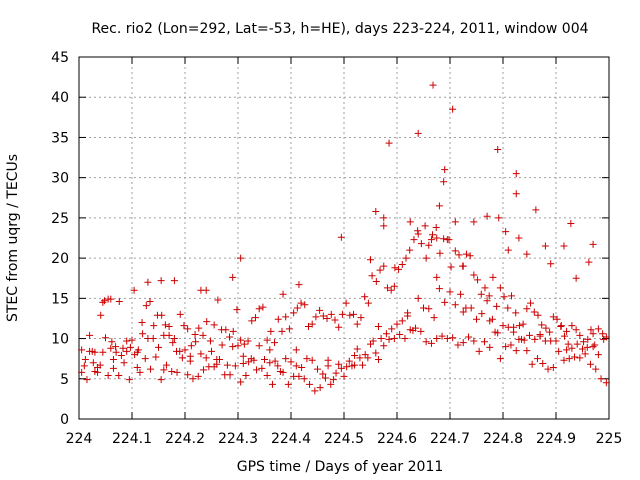 The width and height of the screenshot is (640, 480). Describe the element at coordinates (503, 439) in the screenshot. I see `x-tick-label: 224.8` at that location.